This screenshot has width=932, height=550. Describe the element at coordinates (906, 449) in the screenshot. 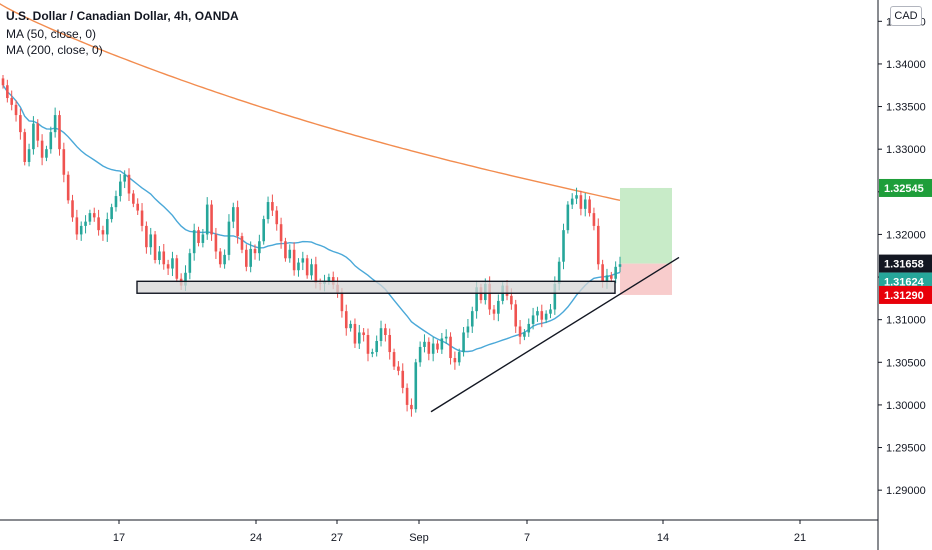

I see `price-tick-label: 1.29500` at that location.